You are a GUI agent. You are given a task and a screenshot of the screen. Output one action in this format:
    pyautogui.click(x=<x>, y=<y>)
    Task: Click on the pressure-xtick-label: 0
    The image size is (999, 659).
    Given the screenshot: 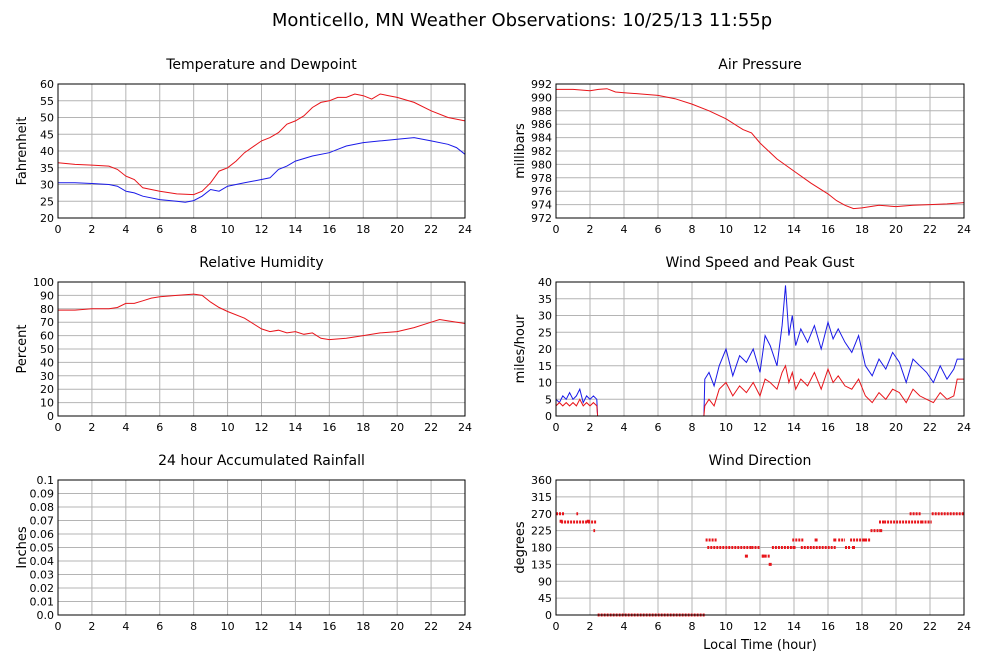 What is the action you would take?
    pyautogui.click(x=556, y=229)
    